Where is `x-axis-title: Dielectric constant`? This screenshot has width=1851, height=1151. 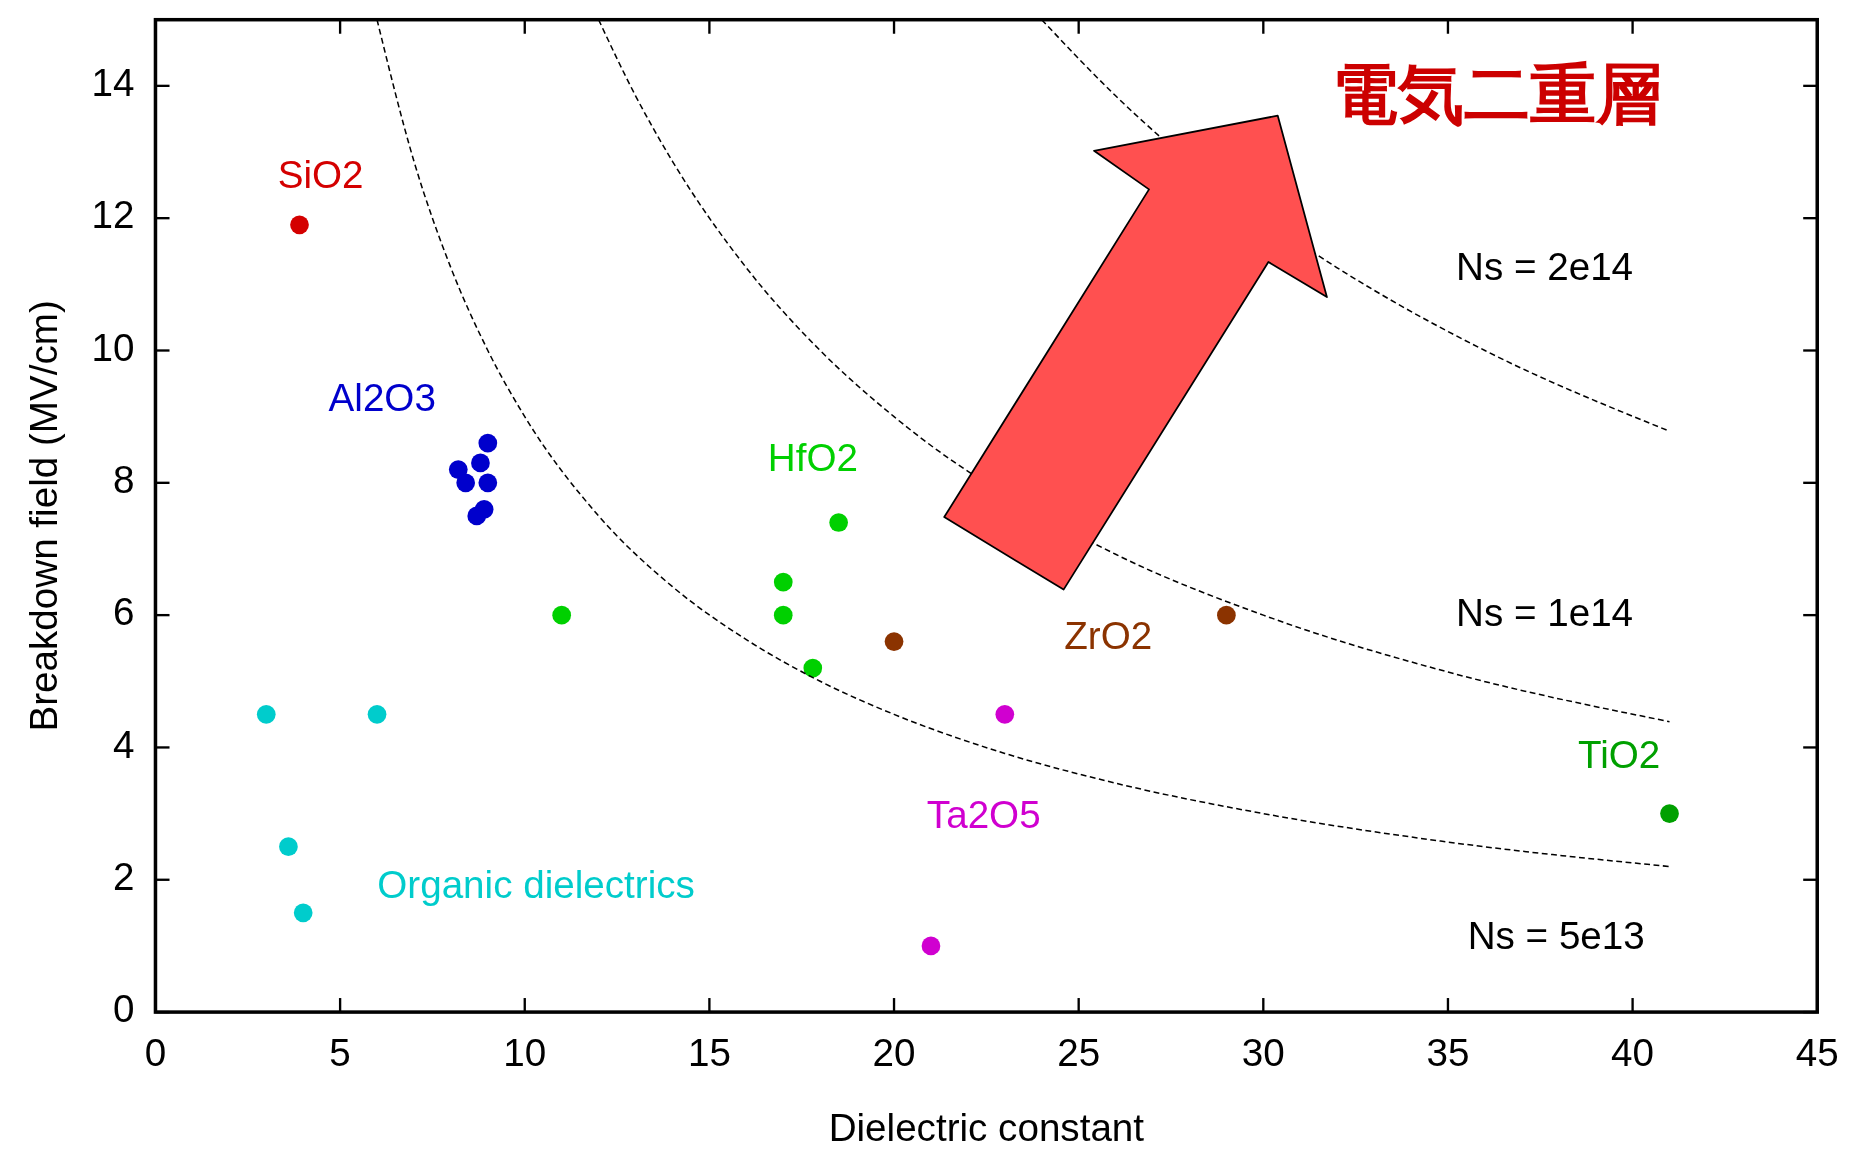
x-axis-title: Dielectric constant is located at coordinates (986, 1127).